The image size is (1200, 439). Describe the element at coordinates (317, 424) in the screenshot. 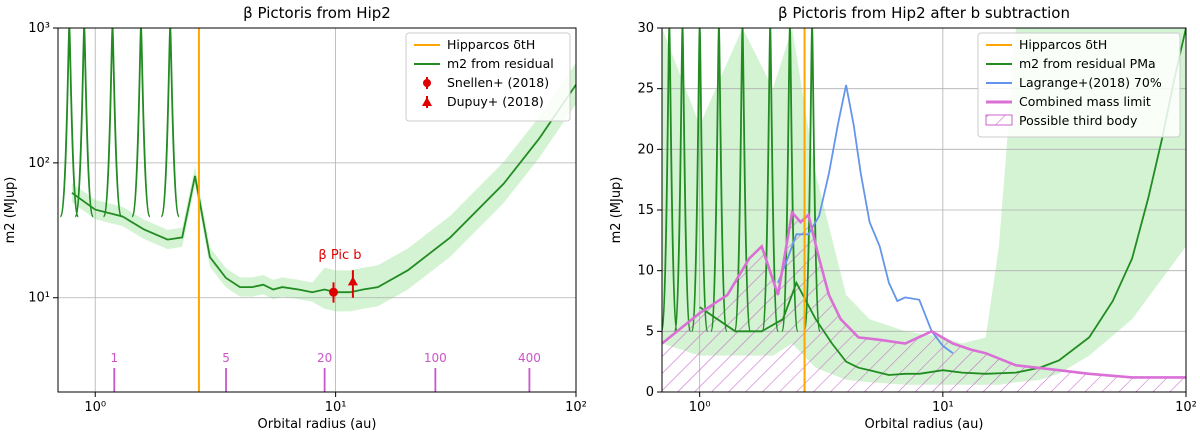

I see `left-xlabel: Orbital radius (au)` at that location.